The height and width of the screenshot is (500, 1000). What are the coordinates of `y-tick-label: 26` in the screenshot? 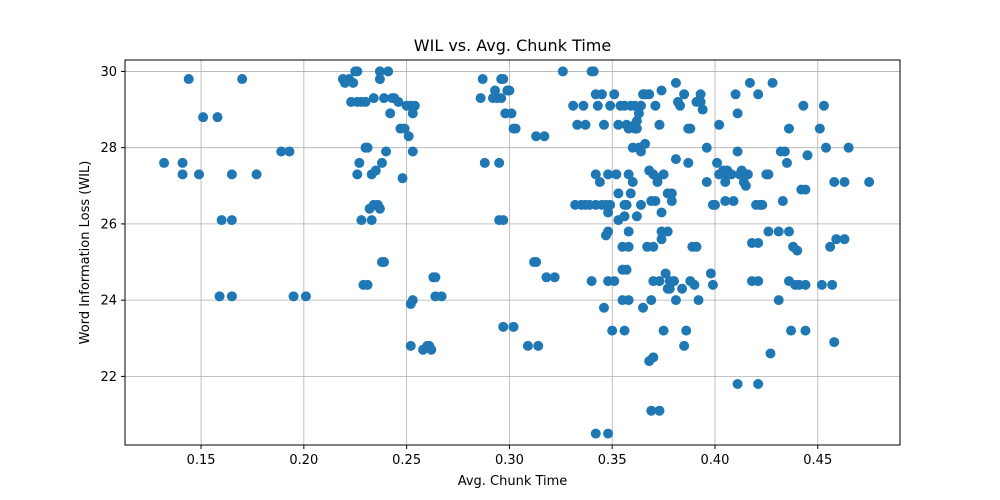 It's located at (108, 224).